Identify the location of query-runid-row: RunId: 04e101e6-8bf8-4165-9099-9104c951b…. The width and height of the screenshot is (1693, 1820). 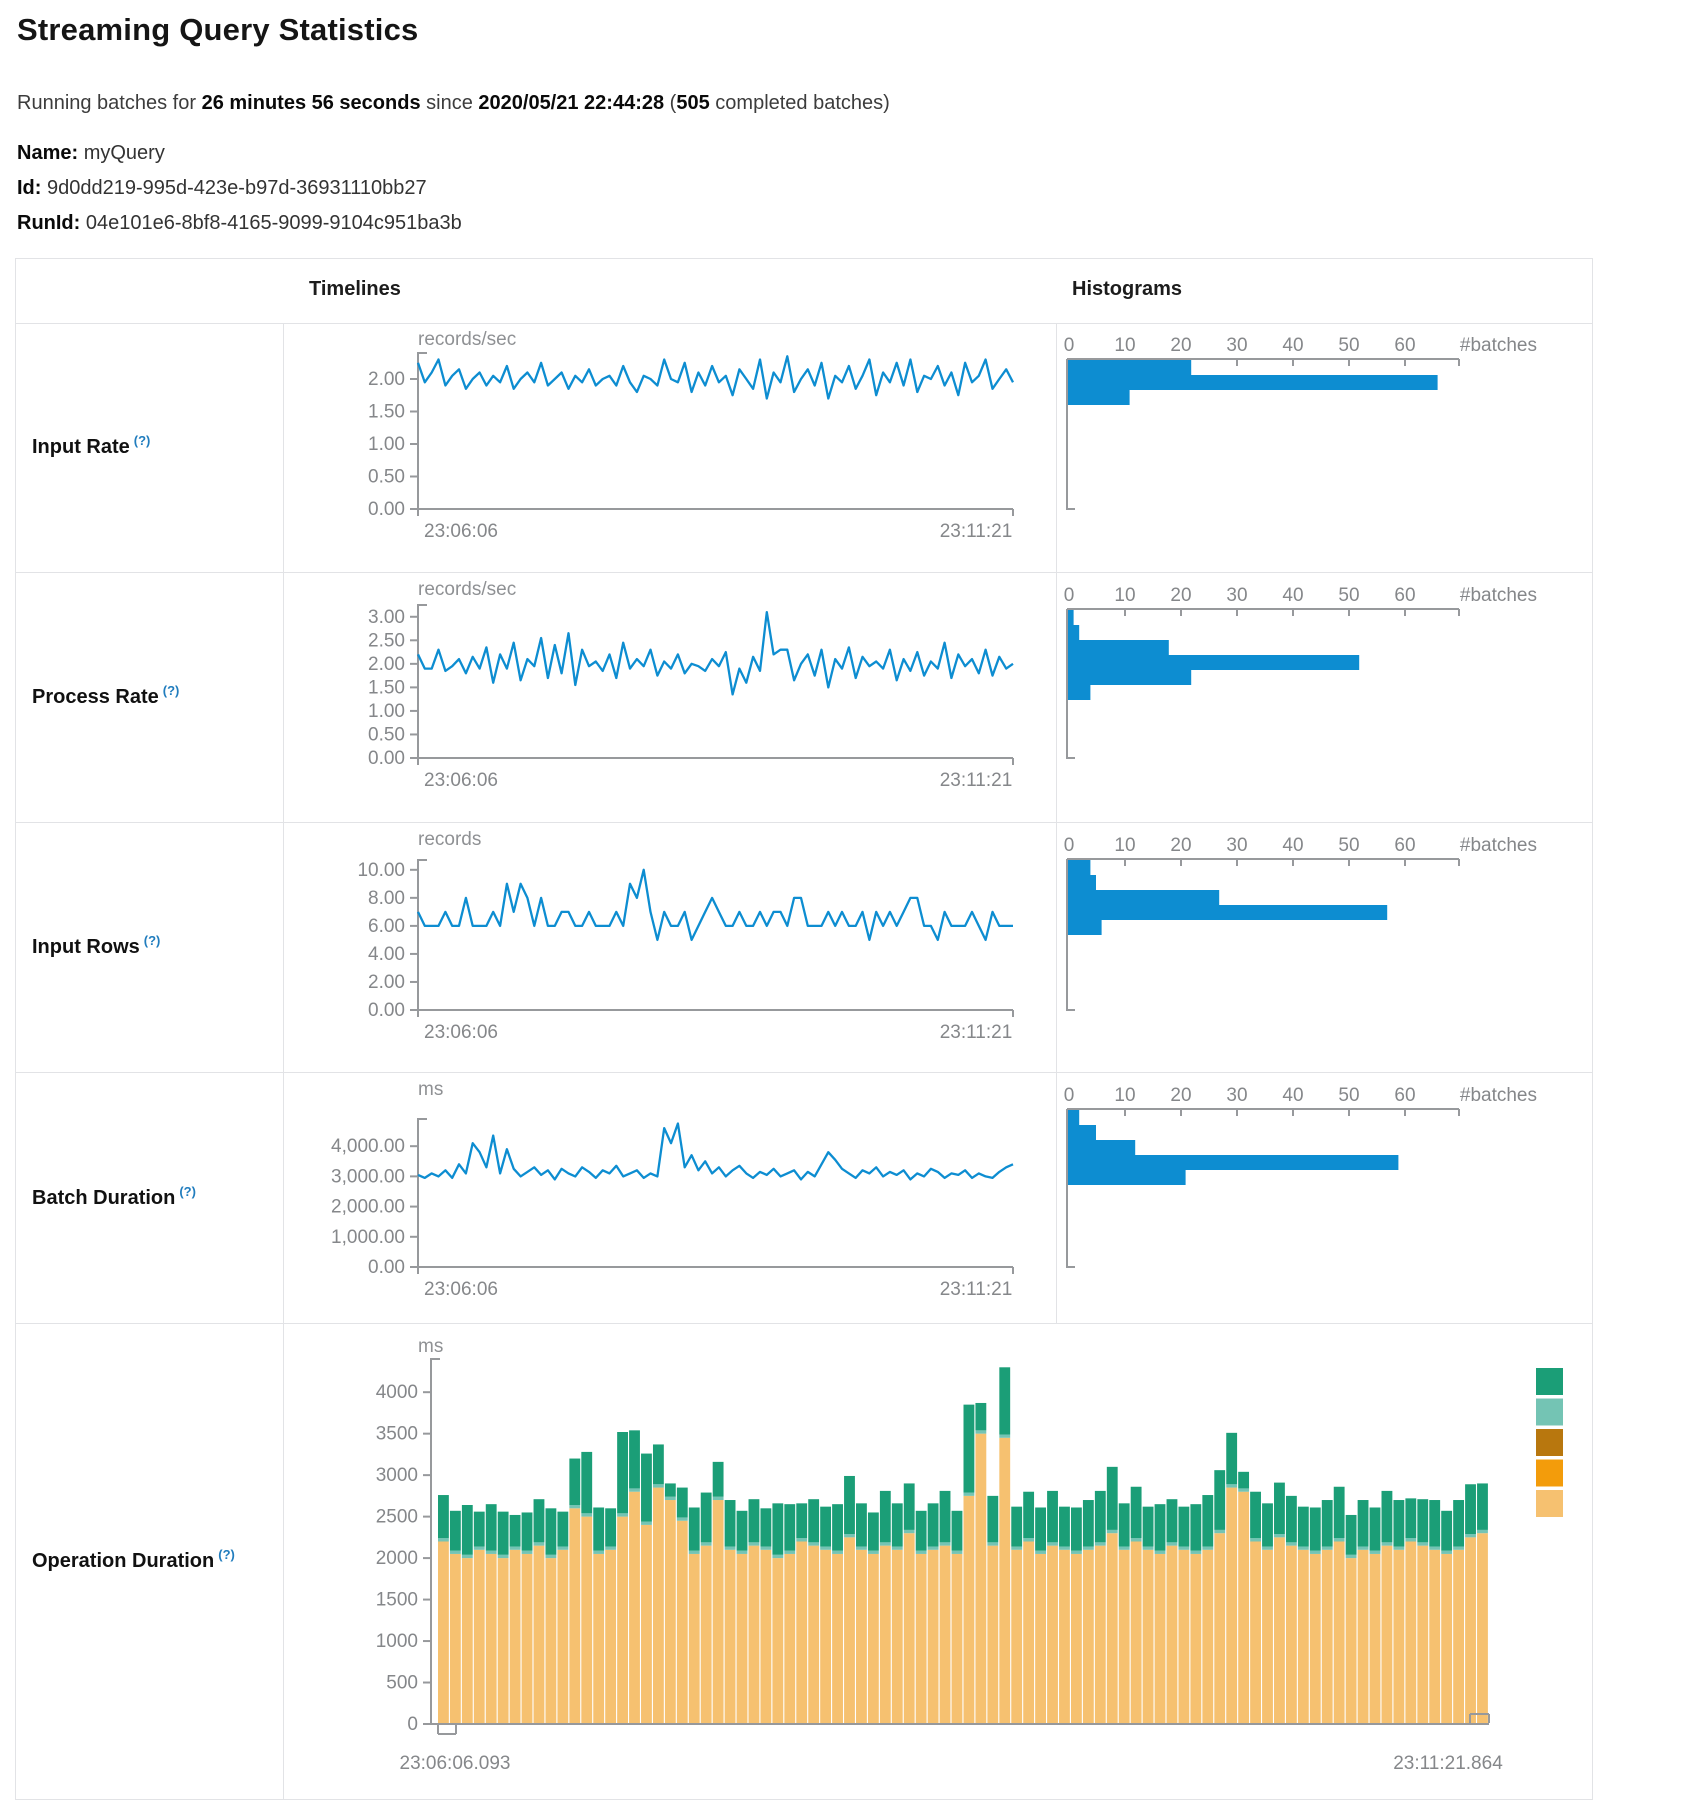
(239, 223).